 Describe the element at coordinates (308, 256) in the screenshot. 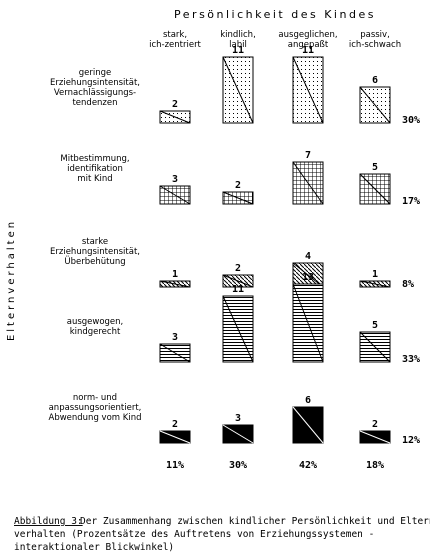

I see `value-label: 4` at that location.